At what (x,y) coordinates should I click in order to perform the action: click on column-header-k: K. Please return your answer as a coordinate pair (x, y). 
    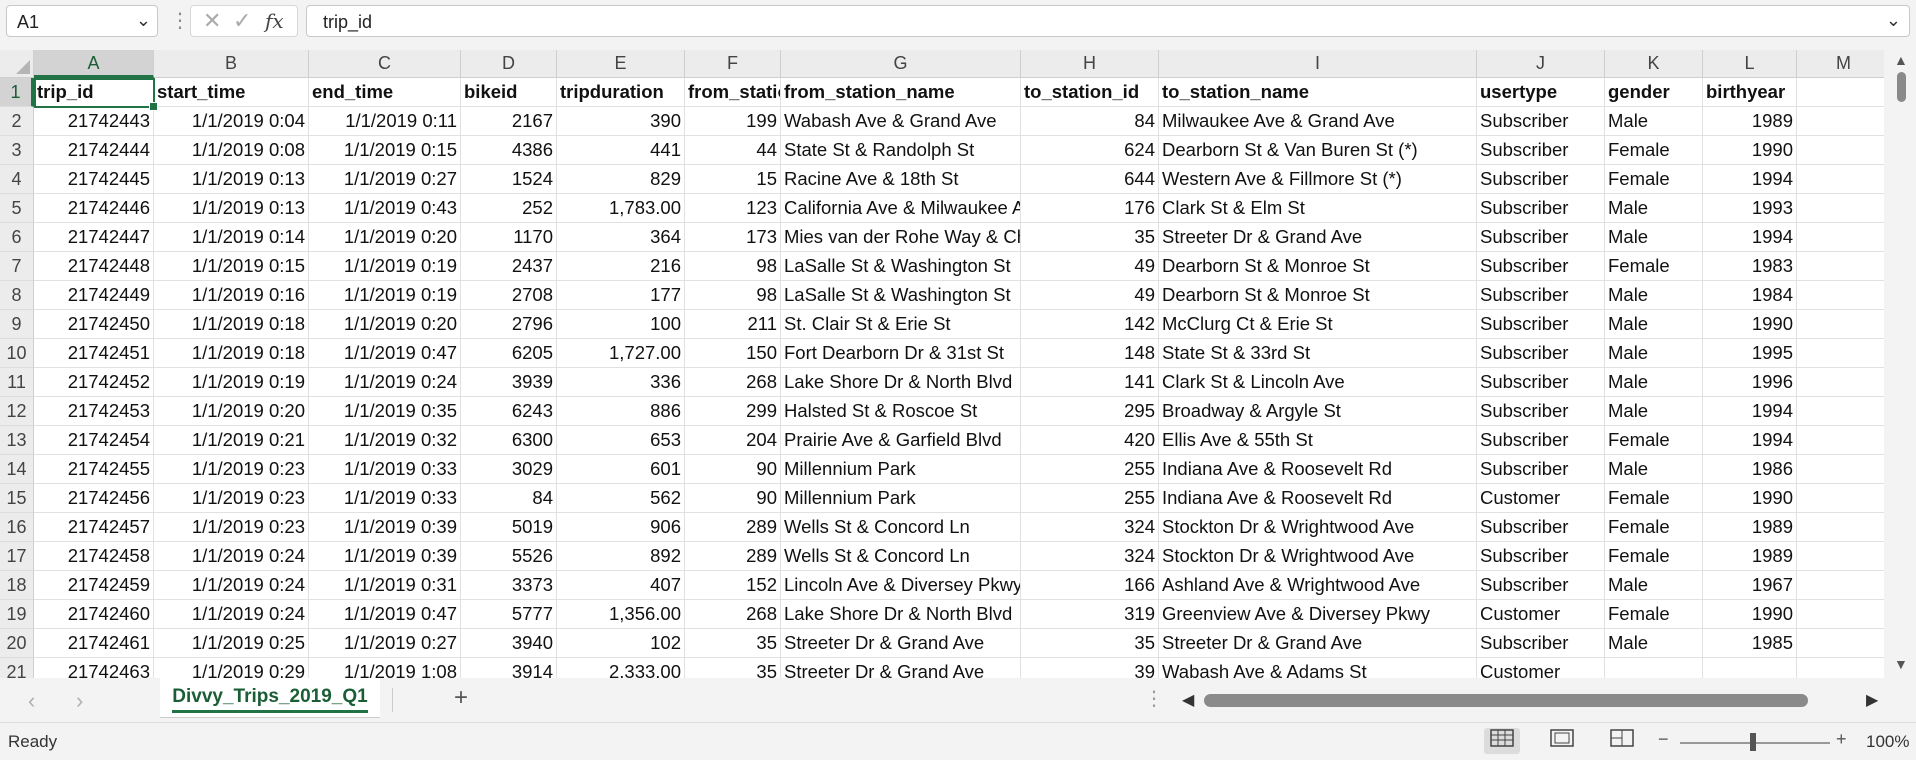
    Looking at the image, I should click on (1654, 64).